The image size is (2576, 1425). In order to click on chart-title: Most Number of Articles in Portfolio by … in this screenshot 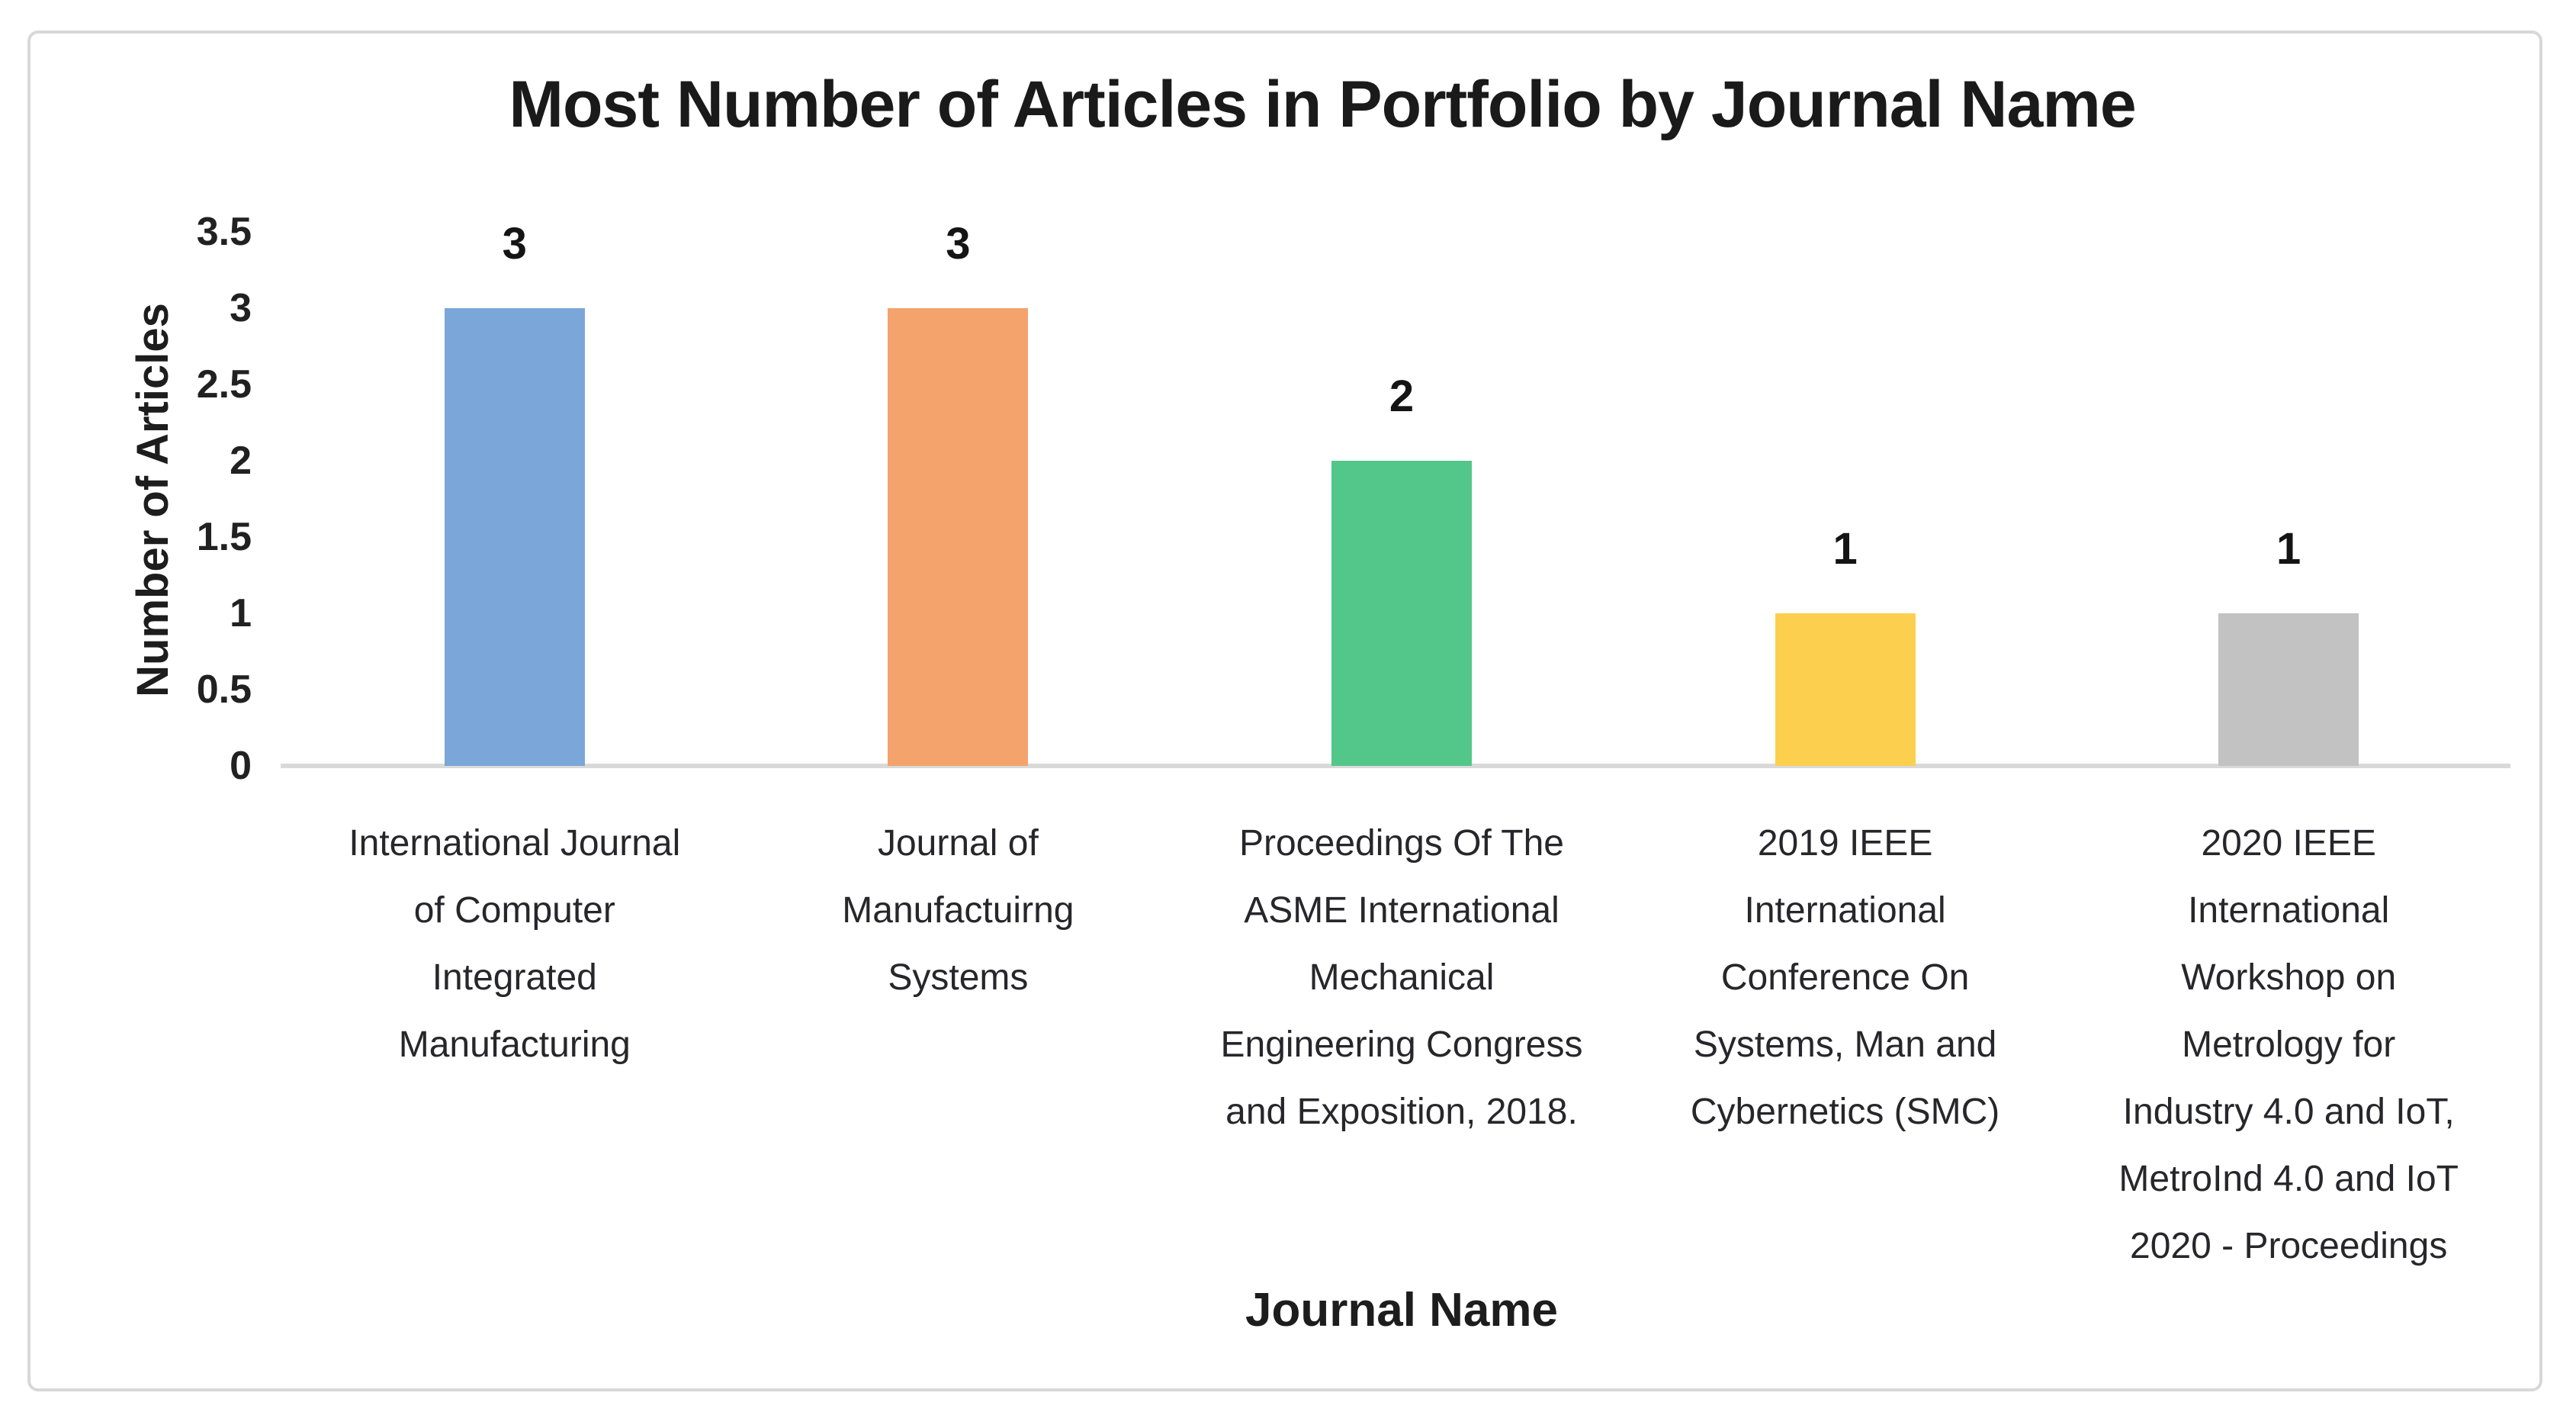, I will do `click(1322, 104)`.